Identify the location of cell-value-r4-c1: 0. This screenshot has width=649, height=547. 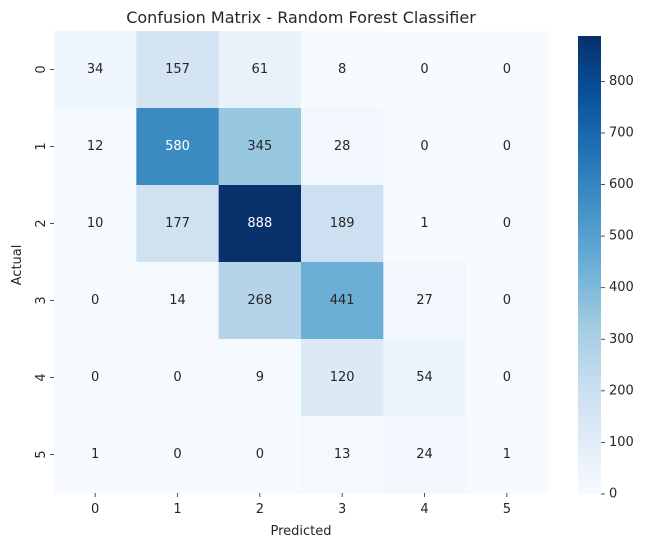
(177, 377).